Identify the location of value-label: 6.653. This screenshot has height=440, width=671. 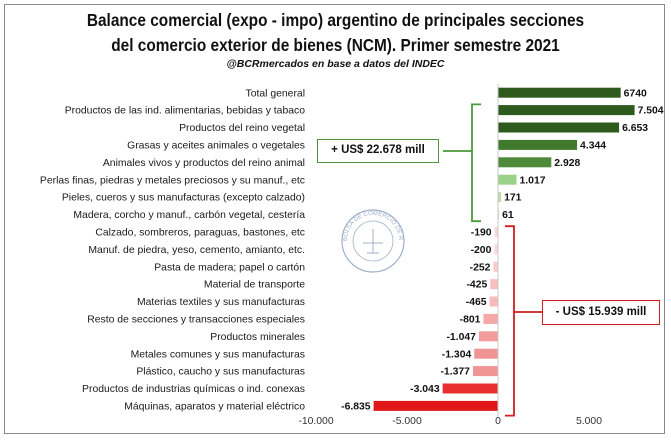
(635, 128).